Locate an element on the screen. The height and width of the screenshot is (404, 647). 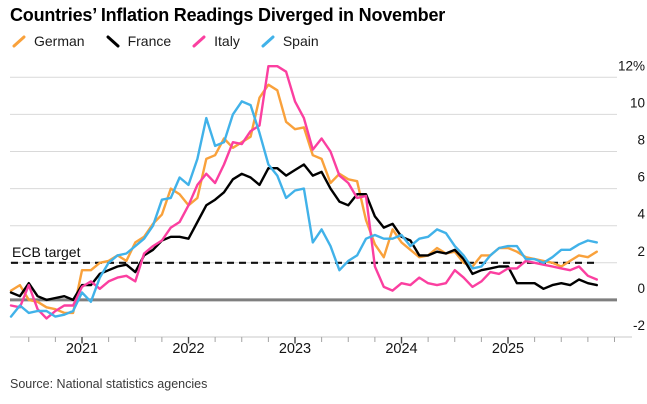
italy-series-marker-icon is located at coordinates (199, 41).